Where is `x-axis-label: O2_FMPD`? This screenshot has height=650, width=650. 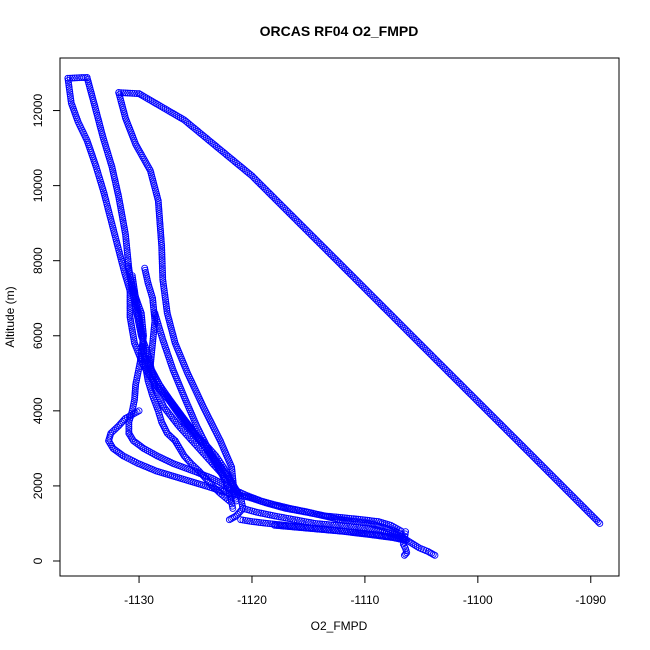 x-axis-label: O2_FMPD is located at coordinates (339, 626).